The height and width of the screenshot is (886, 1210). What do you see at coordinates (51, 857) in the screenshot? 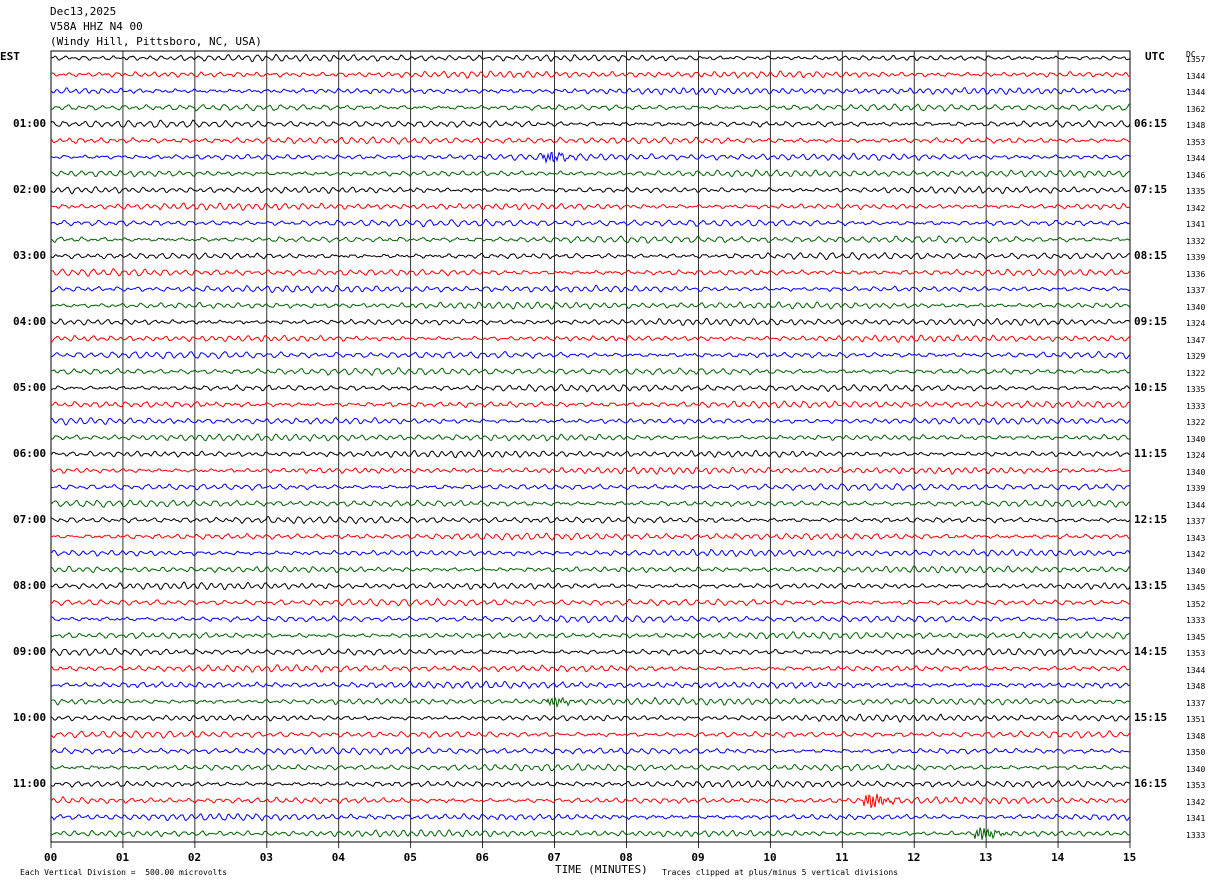
I see `x-tick-label: 00` at bounding box center [51, 857].